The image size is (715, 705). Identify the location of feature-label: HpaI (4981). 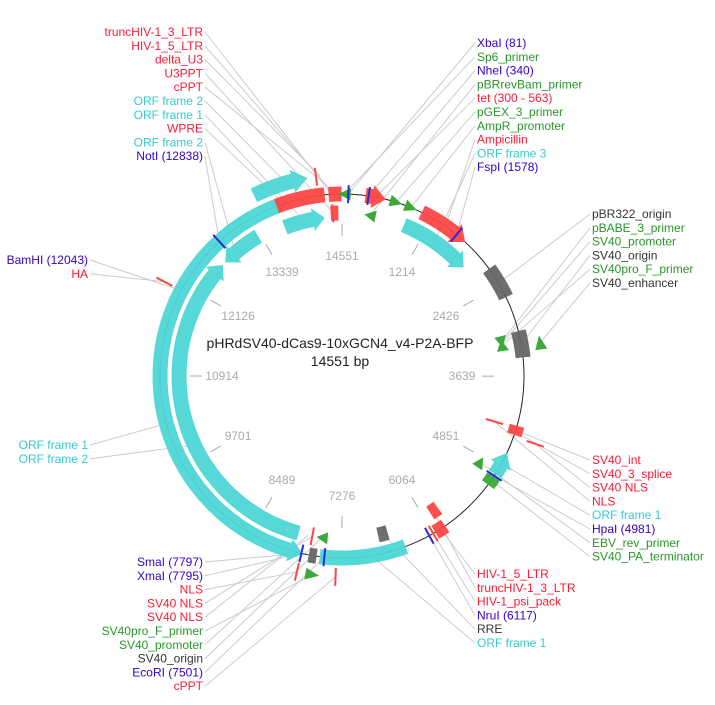
(623, 529).